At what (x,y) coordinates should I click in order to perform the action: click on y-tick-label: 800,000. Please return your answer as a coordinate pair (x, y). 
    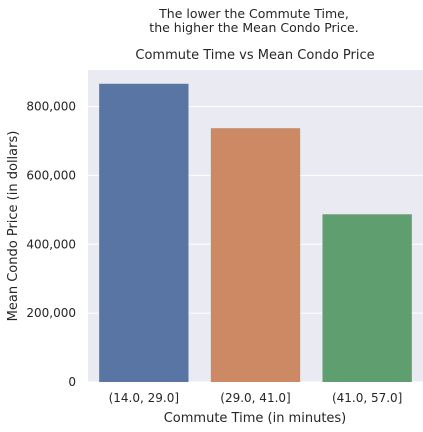
    Looking at the image, I should click on (51, 107).